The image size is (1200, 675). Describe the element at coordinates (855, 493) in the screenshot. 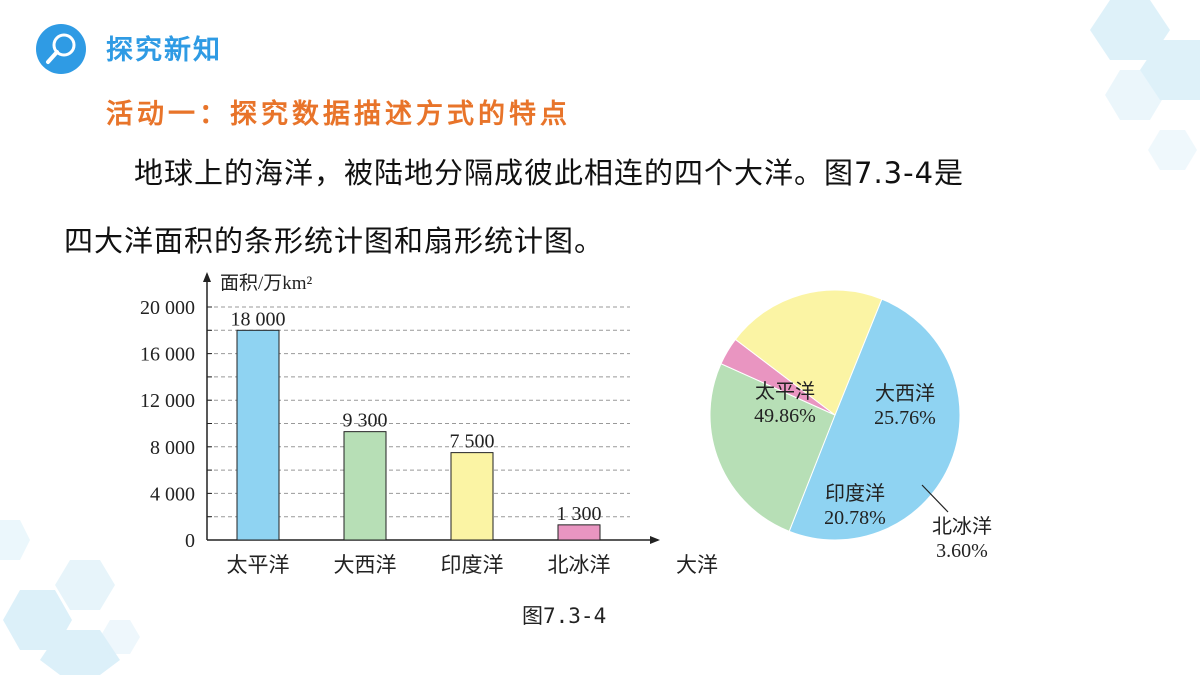

I see `pie-slice-label: 印度洋` at that location.